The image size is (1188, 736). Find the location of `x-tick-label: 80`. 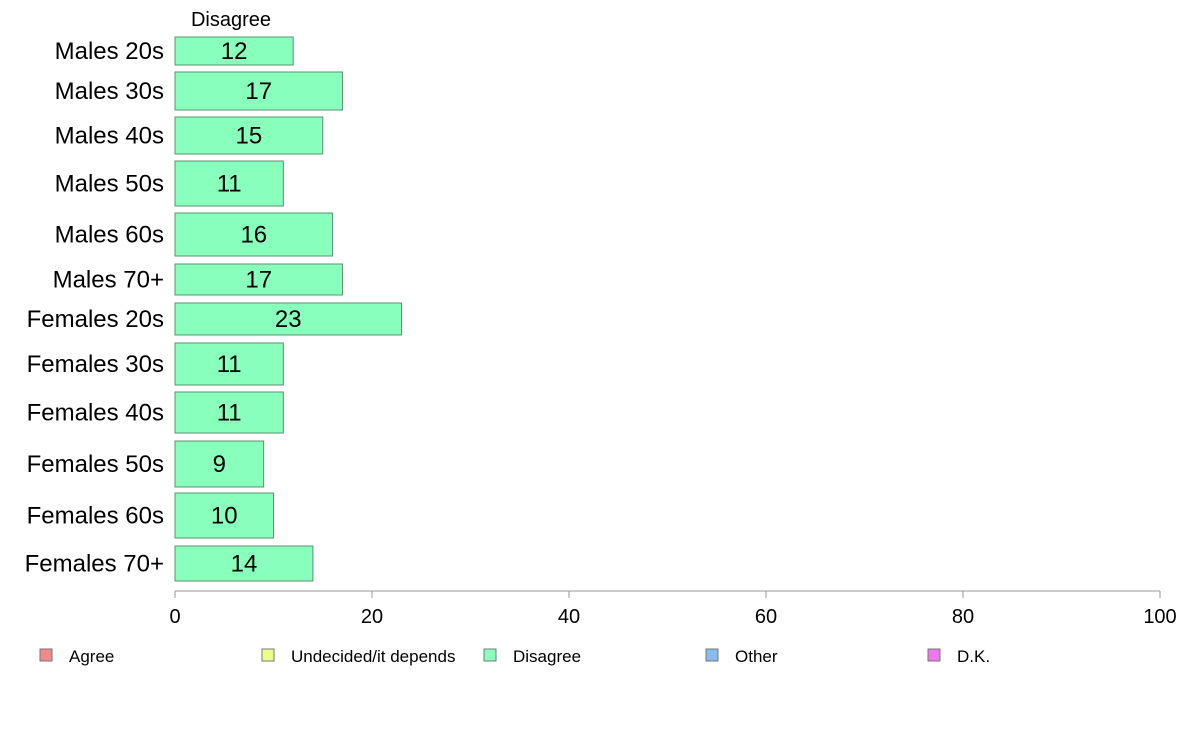

x-tick-label: 80 is located at coordinates (963, 617).